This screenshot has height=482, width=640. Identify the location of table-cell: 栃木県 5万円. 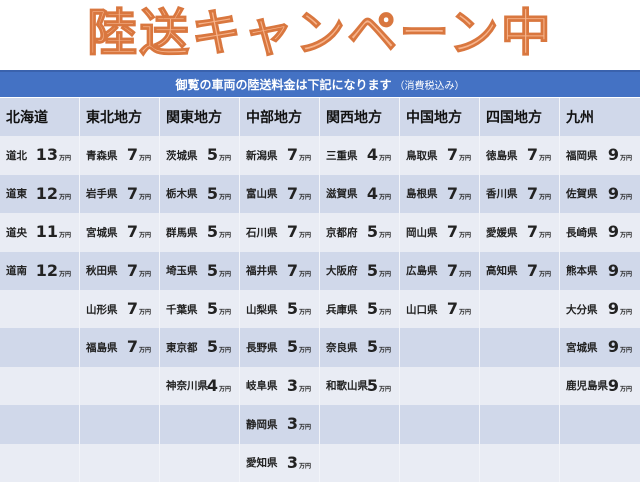
(200, 194).